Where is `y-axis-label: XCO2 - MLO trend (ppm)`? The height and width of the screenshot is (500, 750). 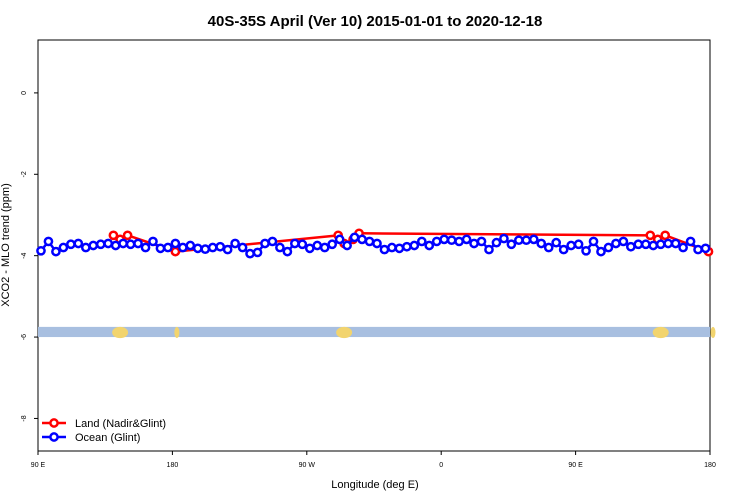 y-axis-label: XCO2 - MLO trend (ppm) is located at coordinates (6, 244).